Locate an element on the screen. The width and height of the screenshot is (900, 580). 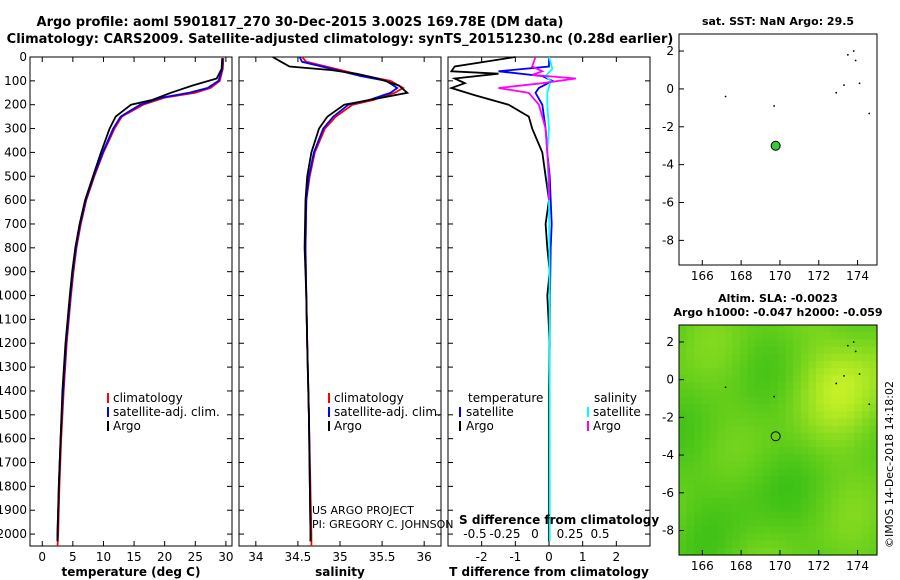
depth-tick-label: 400 is located at coordinates (15, 152).